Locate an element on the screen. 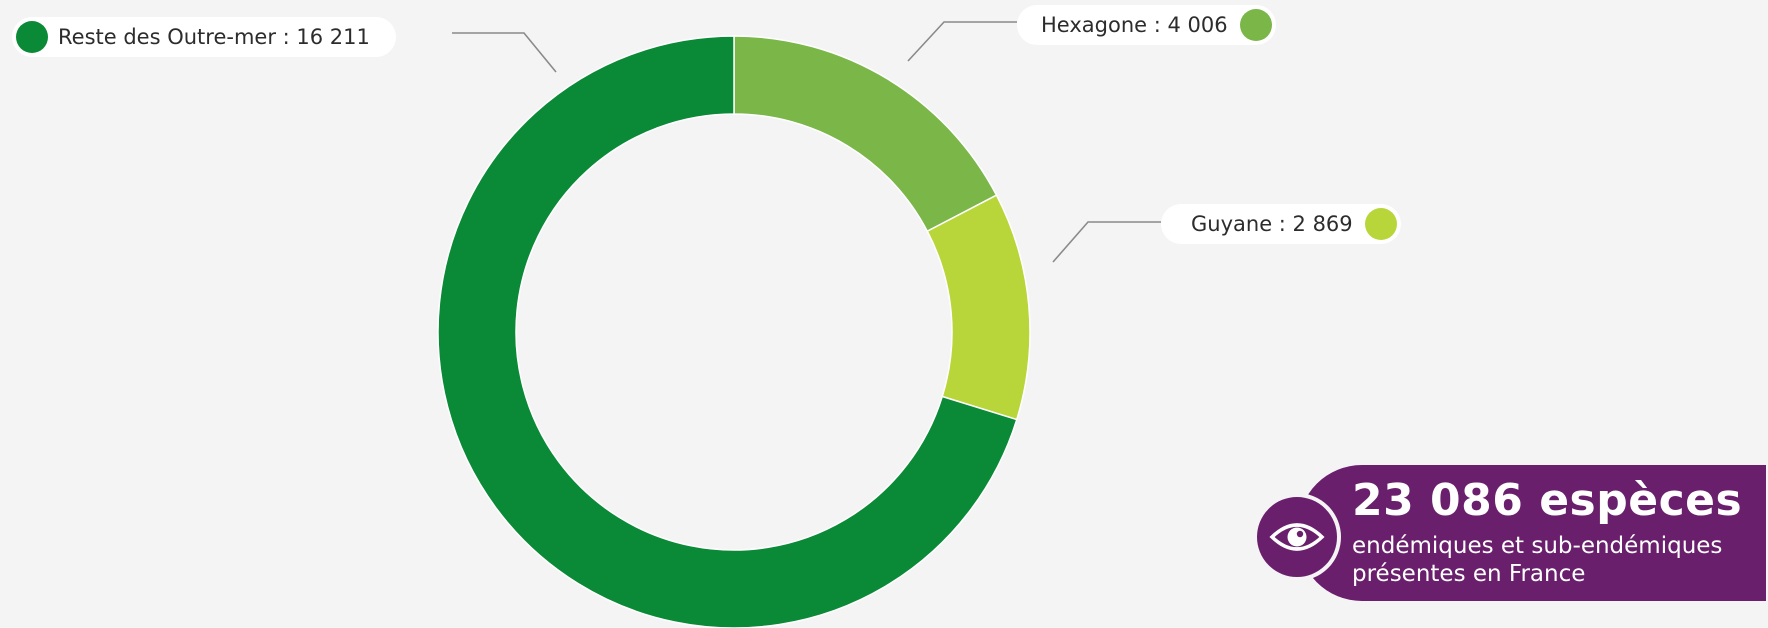 The height and width of the screenshot is (628, 1768). slice-guyane is located at coordinates (978, 307).